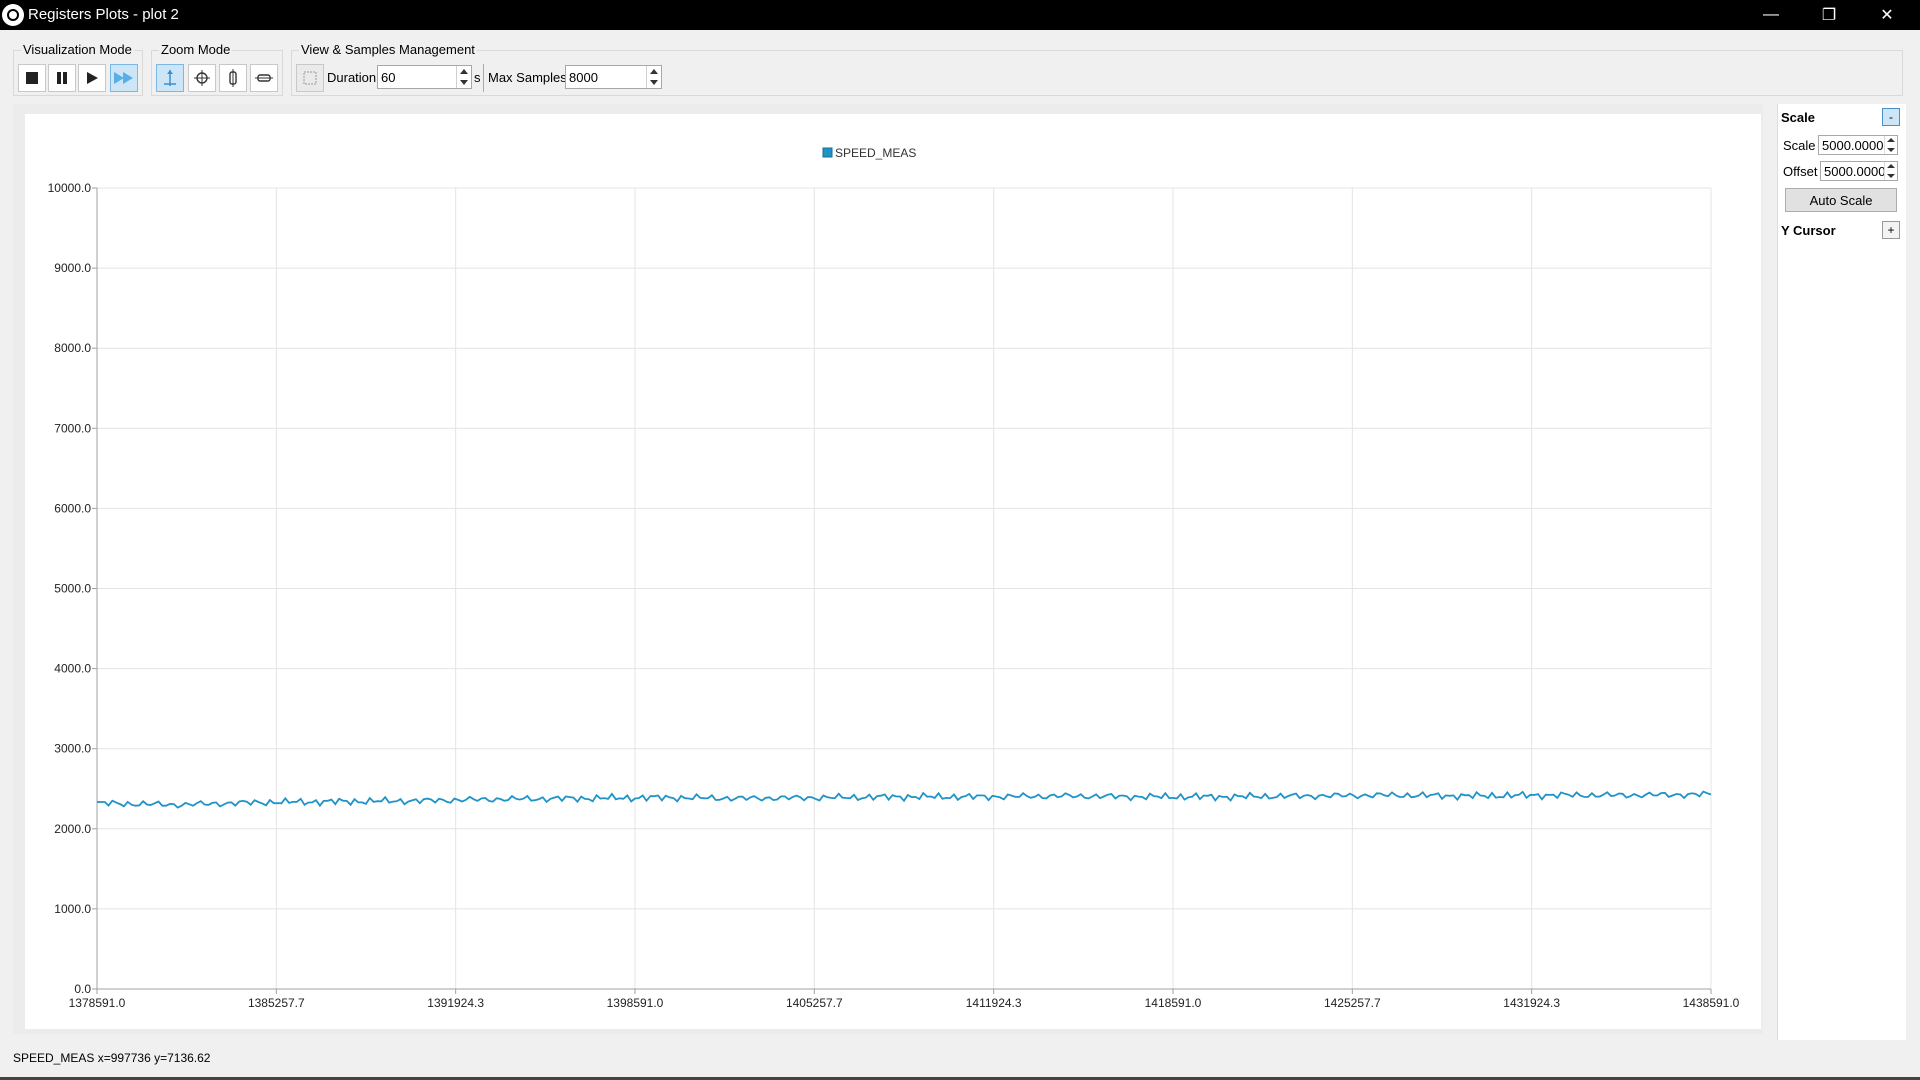 The width and height of the screenshot is (1920, 1080). What do you see at coordinates (827, 152) in the screenshot?
I see `legend-swatch` at bounding box center [827, 152].